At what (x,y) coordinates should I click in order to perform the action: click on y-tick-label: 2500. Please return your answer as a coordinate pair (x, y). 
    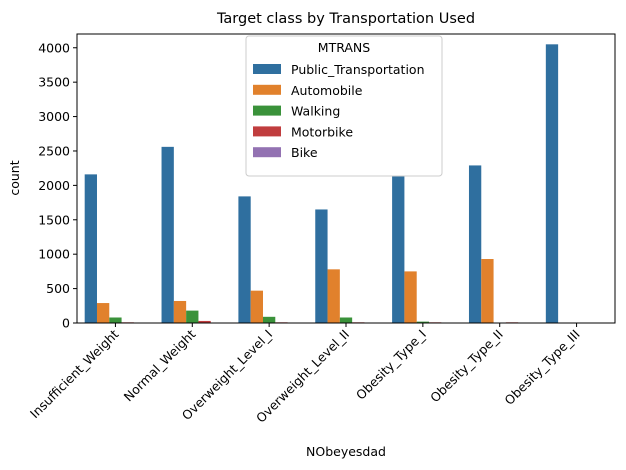
    Looking at the image, I should click on (54, 150).